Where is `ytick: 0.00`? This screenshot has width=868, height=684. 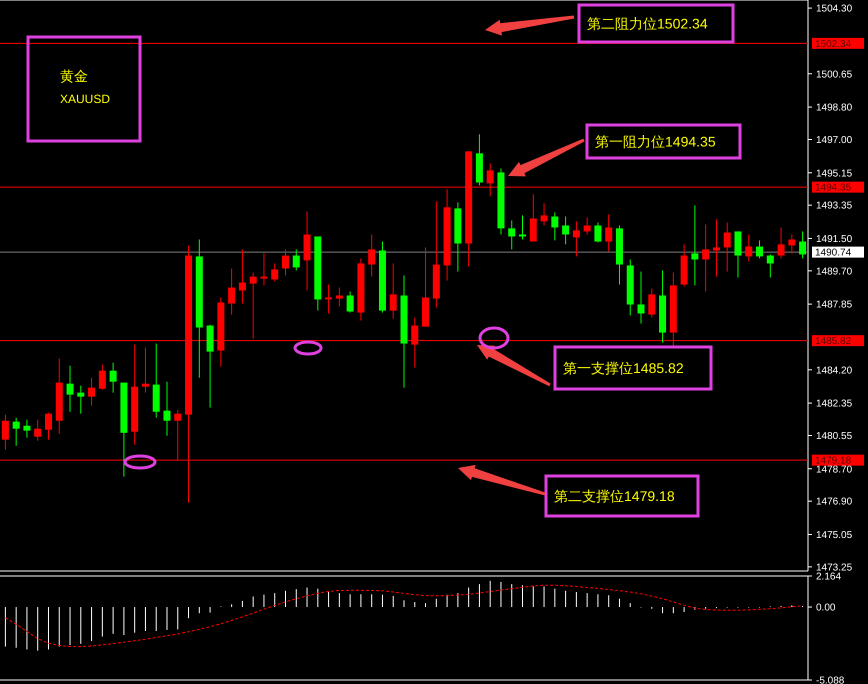 ytick: 0.00 is located at coordinates (826, 608).